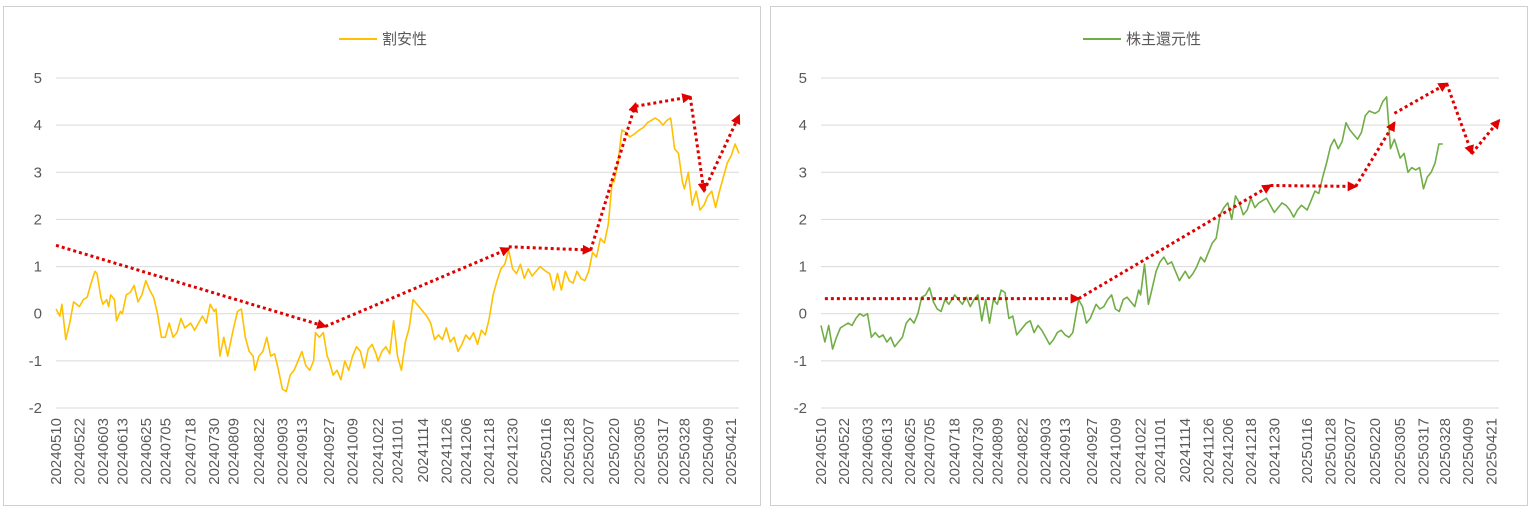 The height and width of the screenshot is (510, 1531). I want to click on x-tick-label: 20241230, so click(513, 451).